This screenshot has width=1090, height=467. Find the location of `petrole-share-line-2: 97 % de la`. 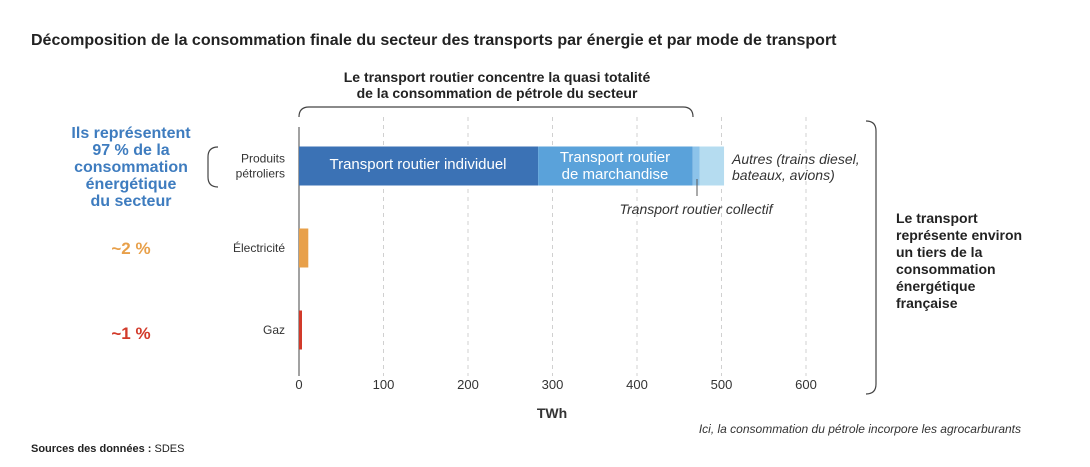

petrole-share-line-2: 97 % de la is located at coordinates (130, 150).